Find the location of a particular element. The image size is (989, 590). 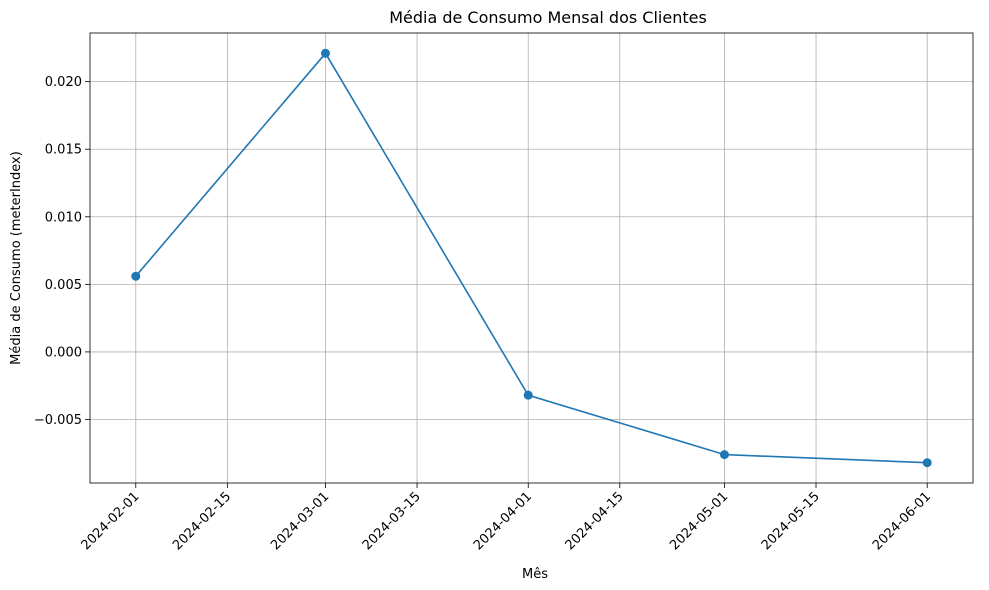

x-axis-label: Mês is located at coordinates (535, 574).